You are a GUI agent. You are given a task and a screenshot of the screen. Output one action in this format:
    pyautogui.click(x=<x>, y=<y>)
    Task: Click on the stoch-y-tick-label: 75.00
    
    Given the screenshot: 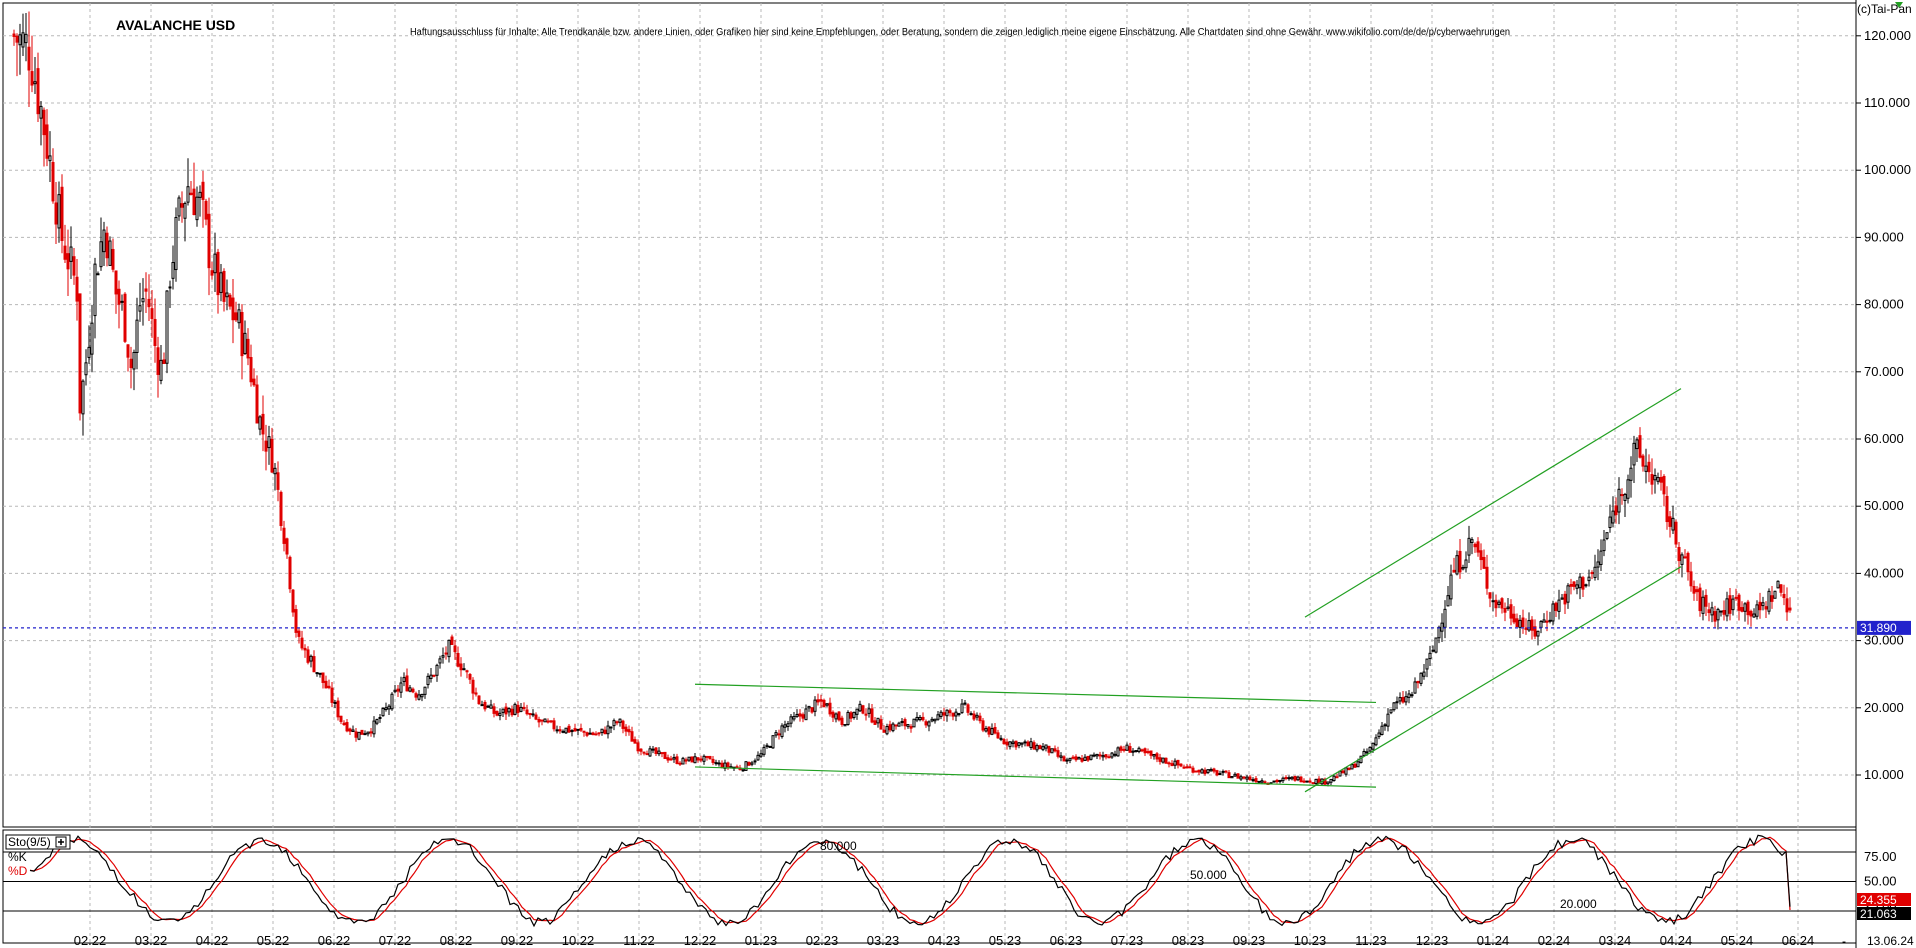 What is the action you would take?
    pyautogui.click(x=1880, y=856)
    